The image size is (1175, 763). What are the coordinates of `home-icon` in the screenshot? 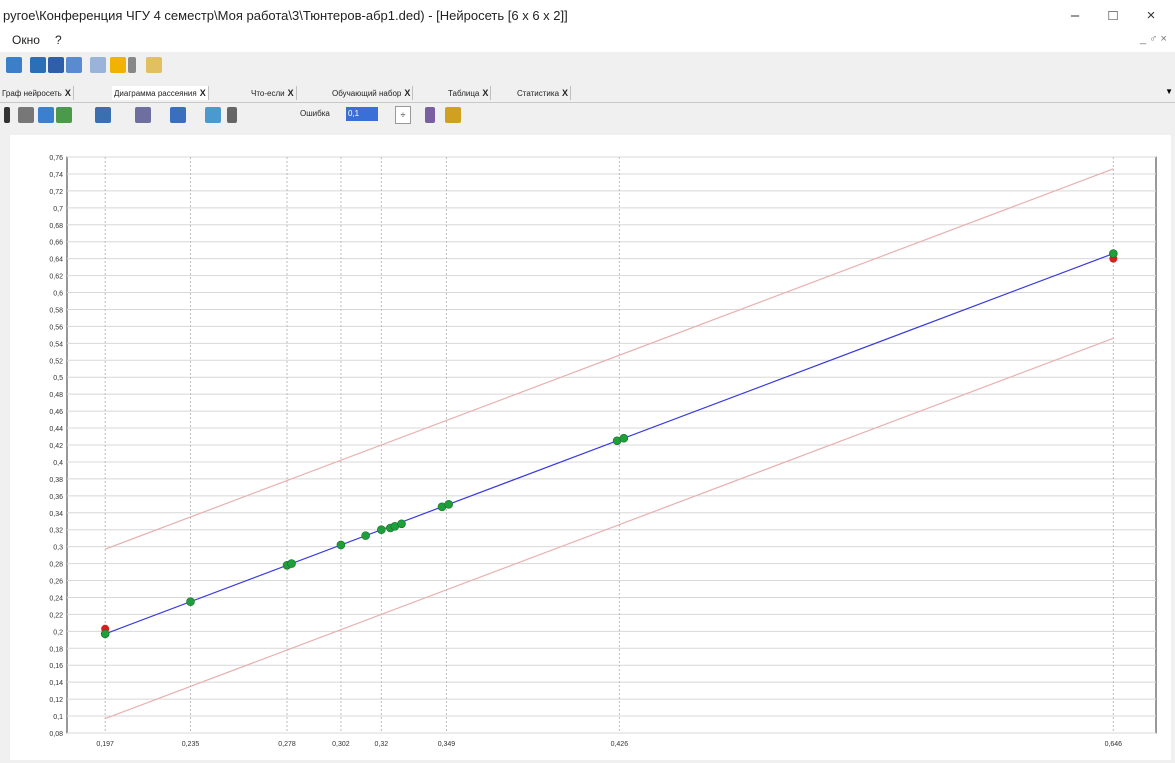 It's located at (14, 65).